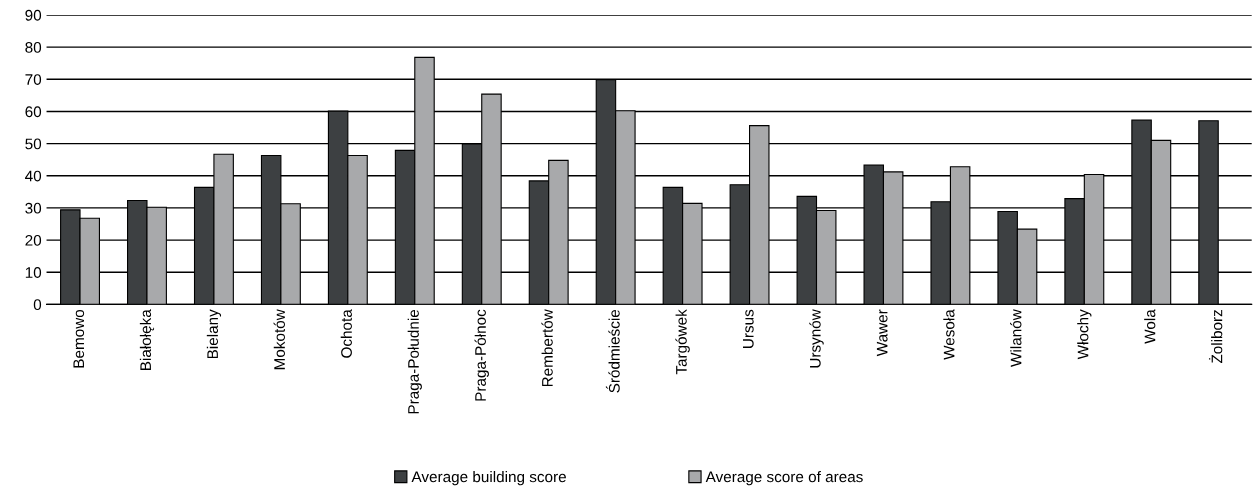  What do you see at coordinates (346, 333) in the screenshot?
I see `x-tick-label: Ochota` at bounding box center [346, 333].